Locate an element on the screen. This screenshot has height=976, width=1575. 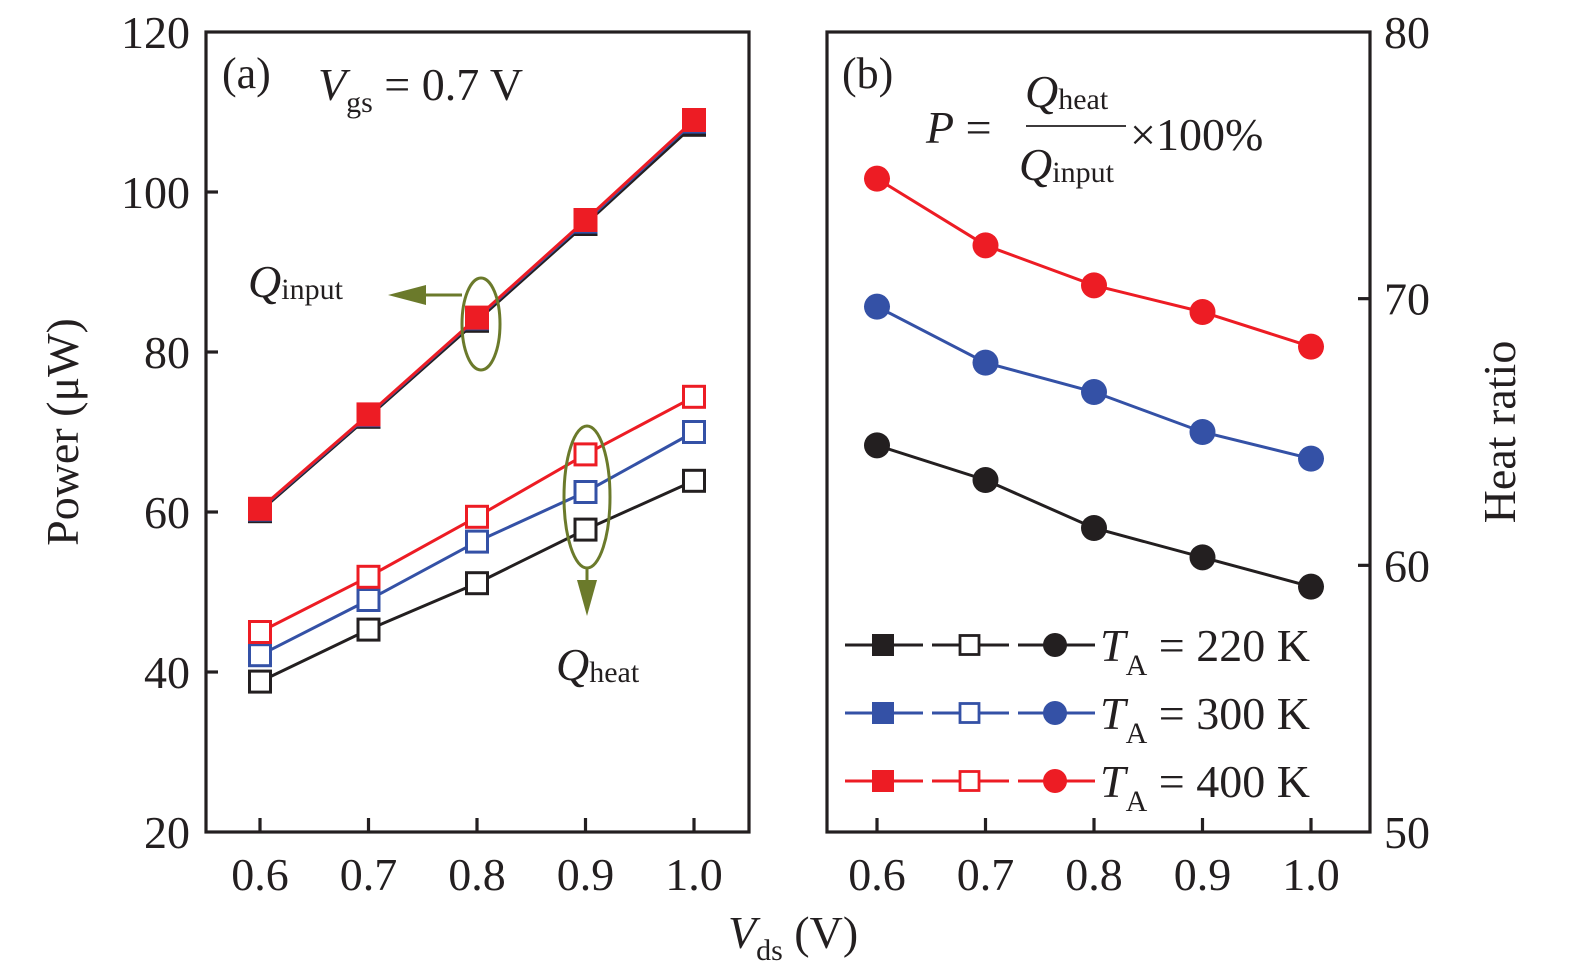
y-tick-label: 50 is located at coordinates (1407, 832).